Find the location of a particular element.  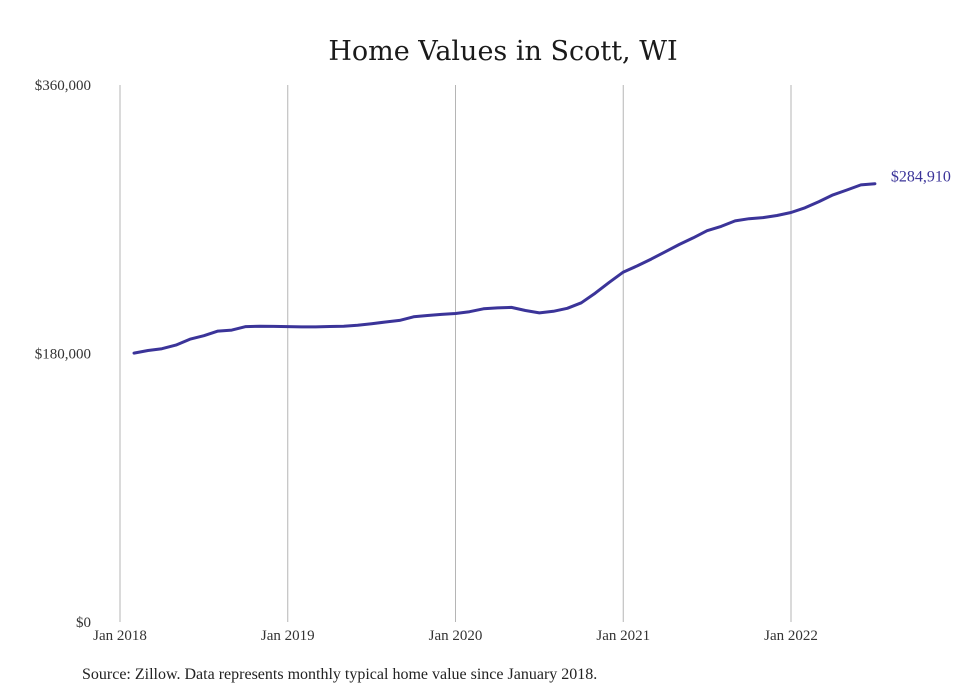

x-axis-ticks: Jan 2018 Jan 2019 Jan 2020 Jan 2021 Jan 2022 is located at coordinates (455, 636).